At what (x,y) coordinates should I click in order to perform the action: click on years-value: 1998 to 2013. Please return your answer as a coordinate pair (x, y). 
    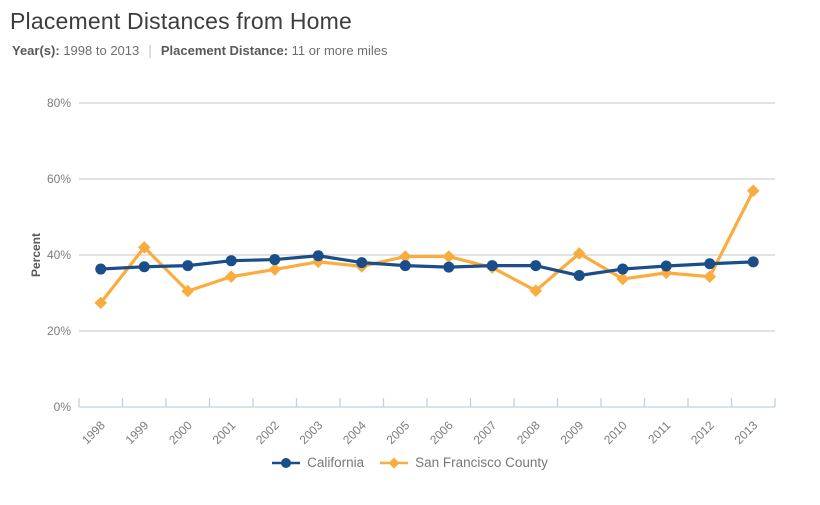
    Looking at the image, I should click on (101, 50).